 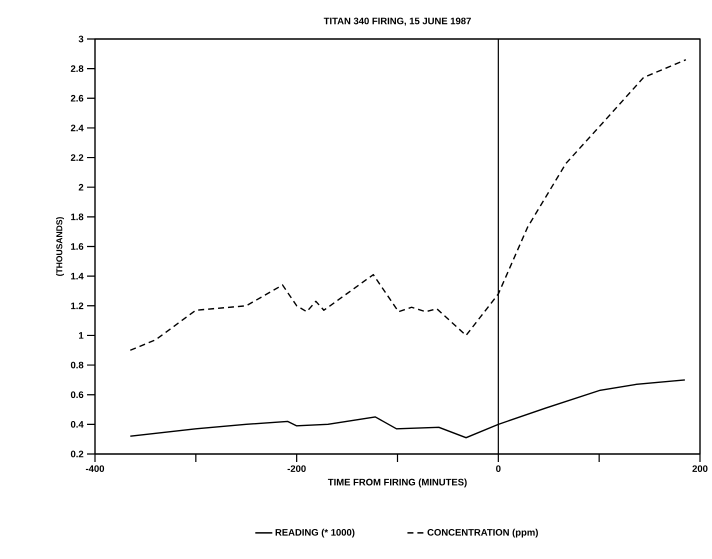 I want to click on x-tick-label: 0, so click(x=498, y=468).